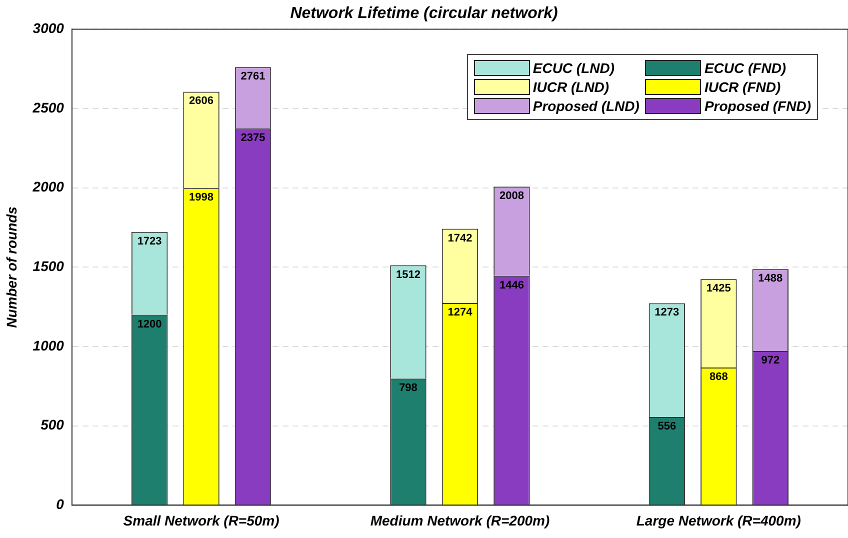 The width and height of the screenshot is (848, 538). What do you see at coordinates (52, 424) in the screenshot?
I see `y-tick-label: 500` at bounding box center [52, 424].